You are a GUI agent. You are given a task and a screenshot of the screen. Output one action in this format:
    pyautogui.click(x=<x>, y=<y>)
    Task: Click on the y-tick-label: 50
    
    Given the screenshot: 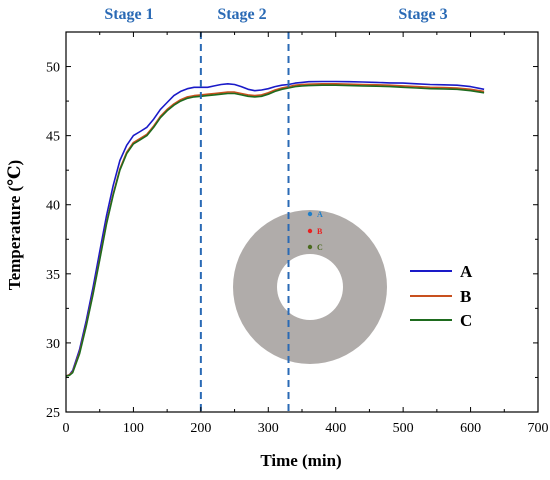 What is the action you would take?
    pyautogui.click(x=53, y=68)
    